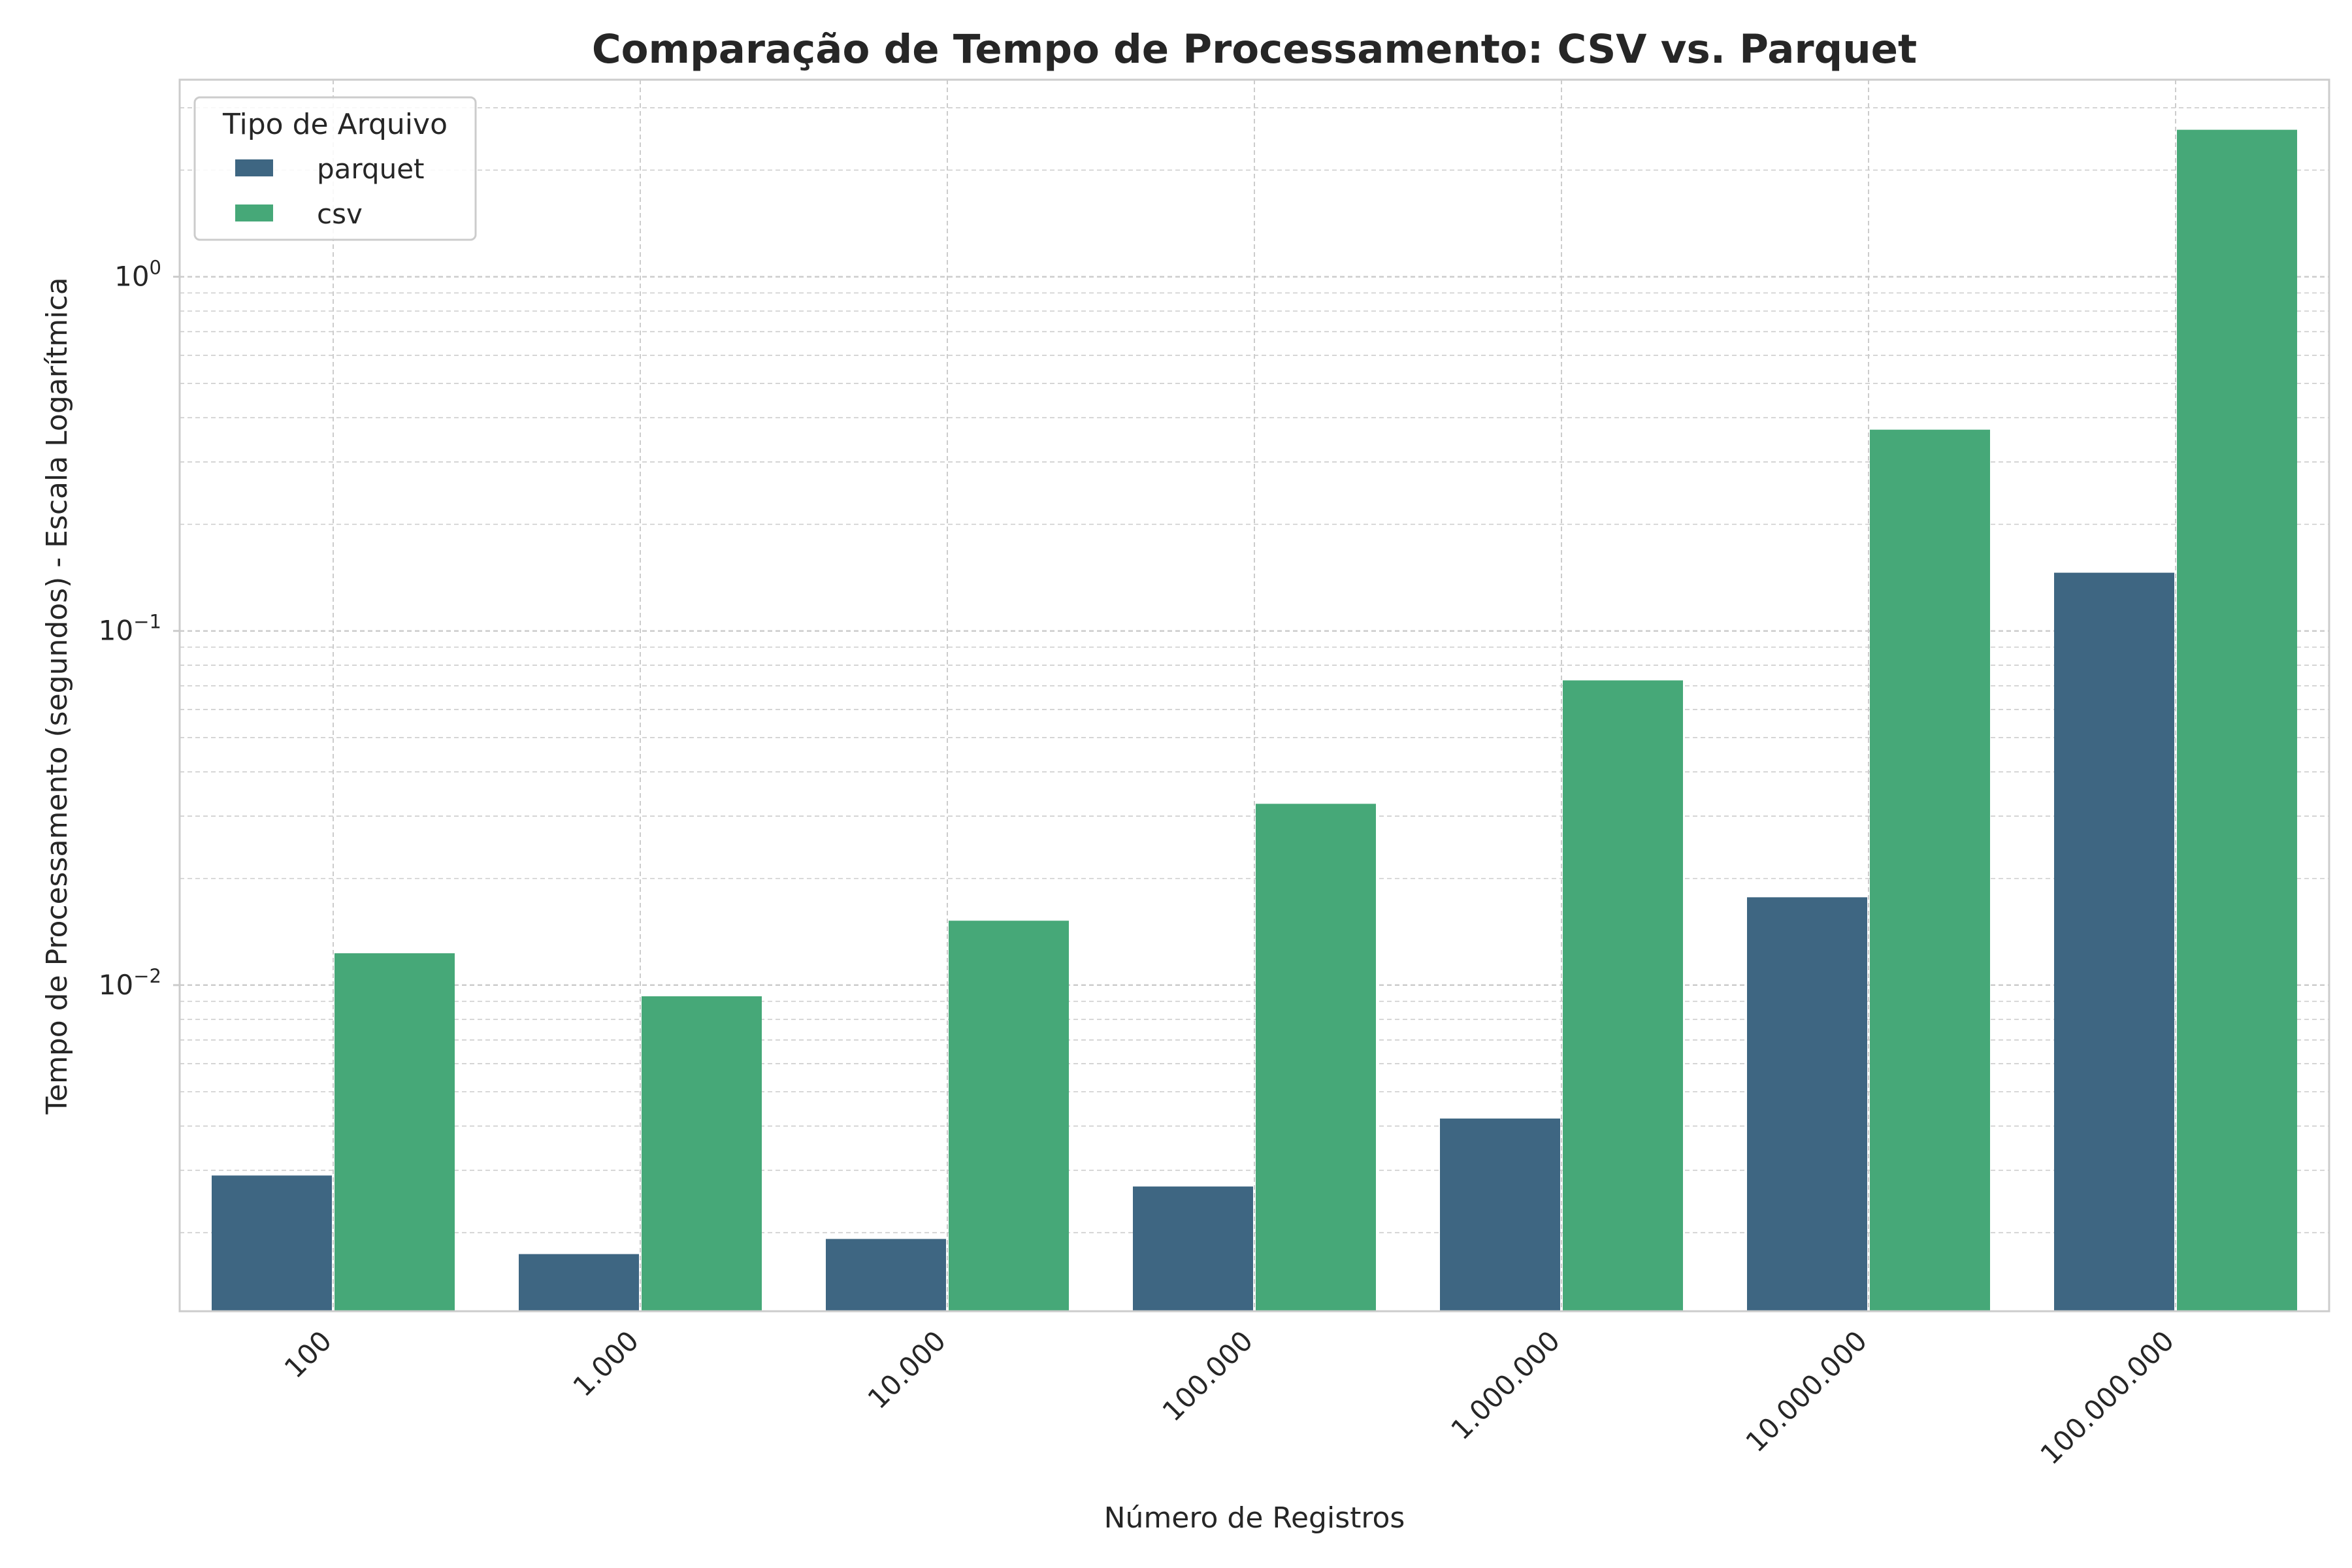 The image size is (2352, 1568). Describe the element at coordinates (254, 212) in the screenshot. I see `legend-swatch-csv` at that location.